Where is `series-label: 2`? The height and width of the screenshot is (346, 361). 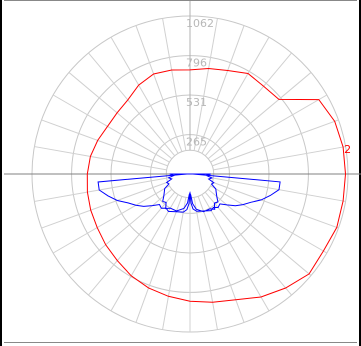
series-label: 2 is located at coordinates (347, 149).